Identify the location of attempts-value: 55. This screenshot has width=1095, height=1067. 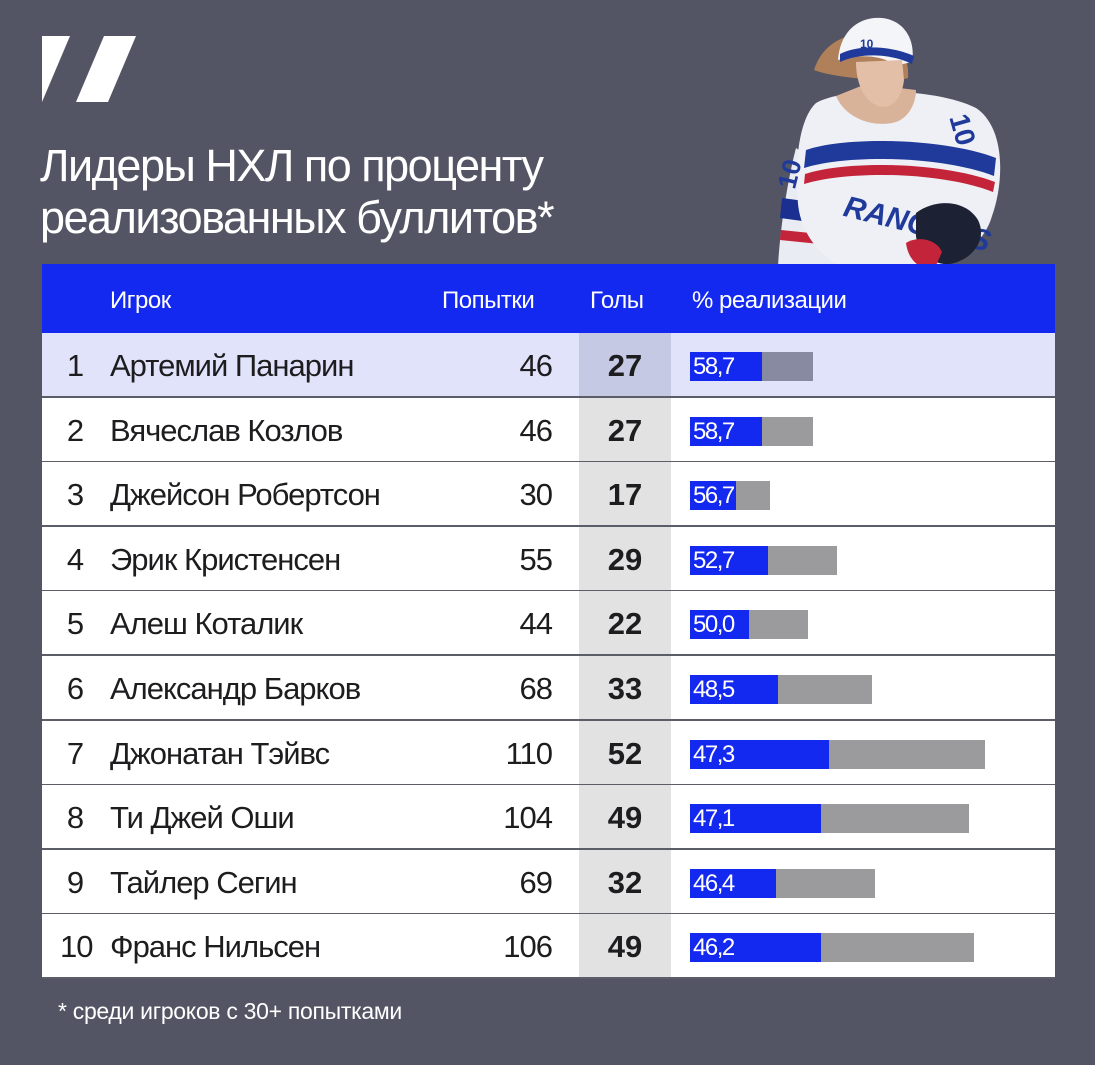
(536, 559).